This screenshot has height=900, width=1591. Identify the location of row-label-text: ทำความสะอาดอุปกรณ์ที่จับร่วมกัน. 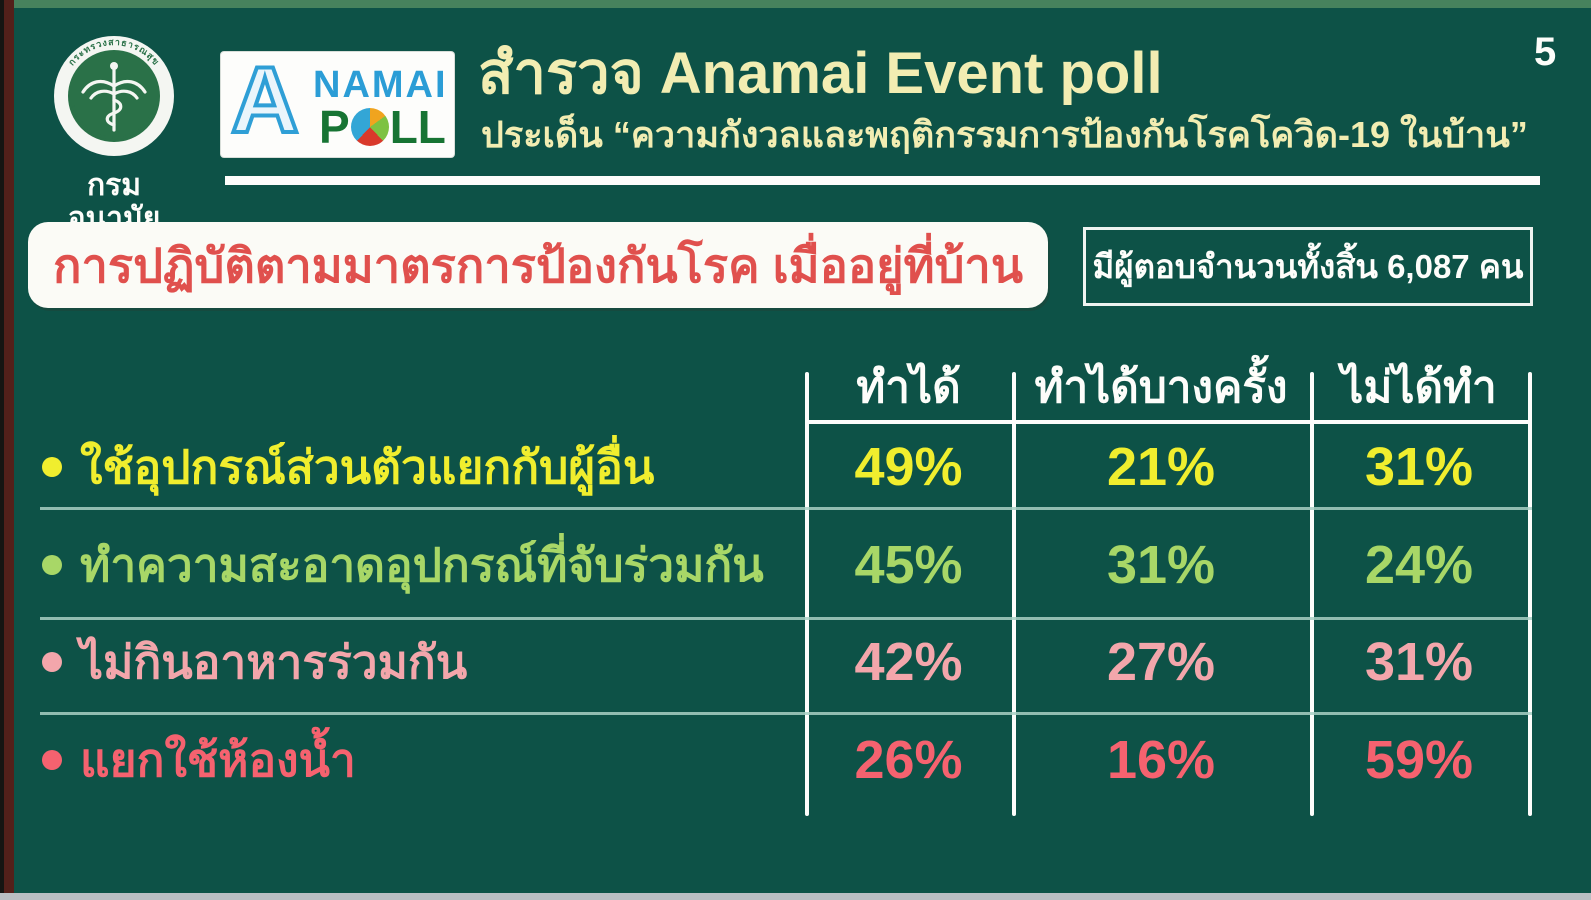
(422, 564).